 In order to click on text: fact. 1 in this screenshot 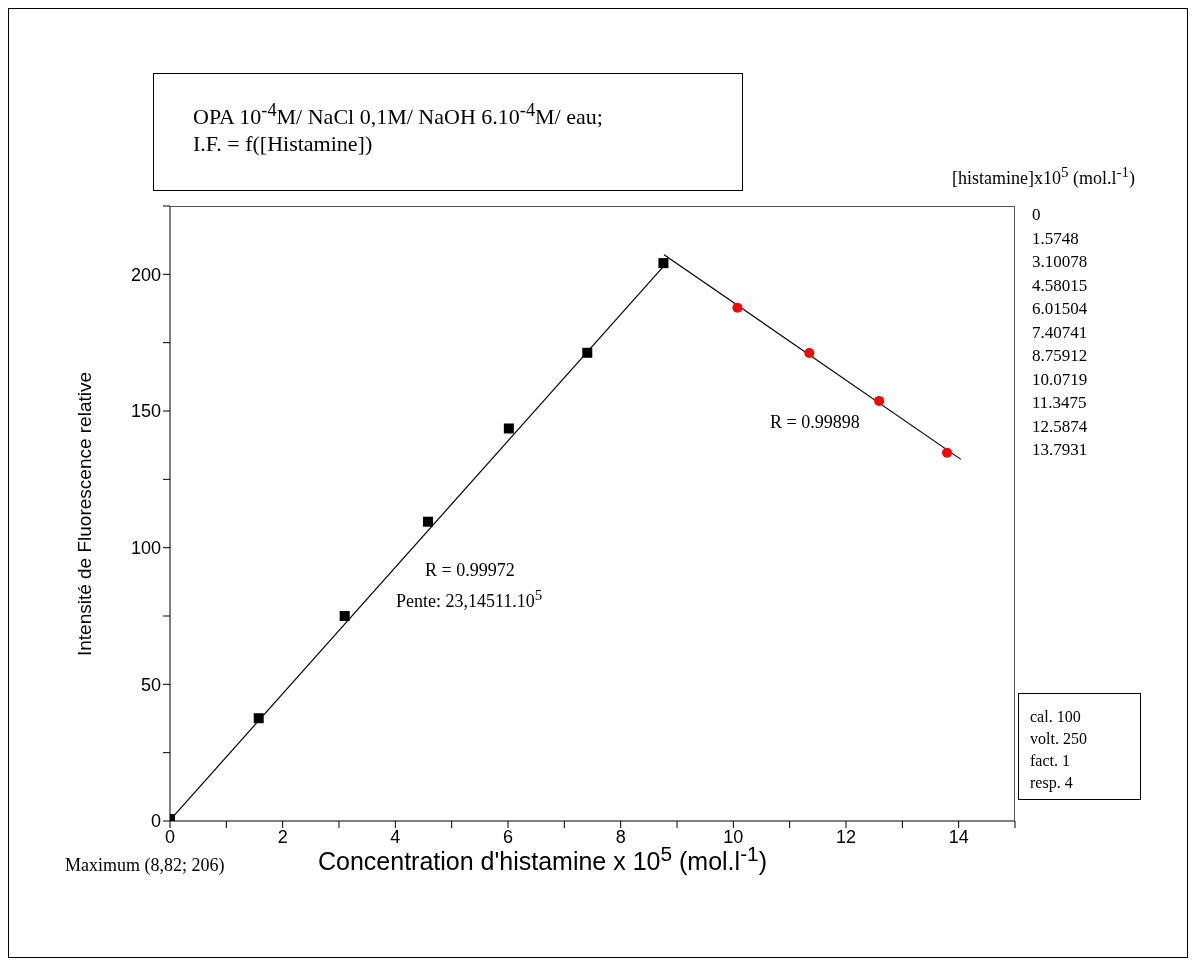, I will do `click(1050, 761)`.